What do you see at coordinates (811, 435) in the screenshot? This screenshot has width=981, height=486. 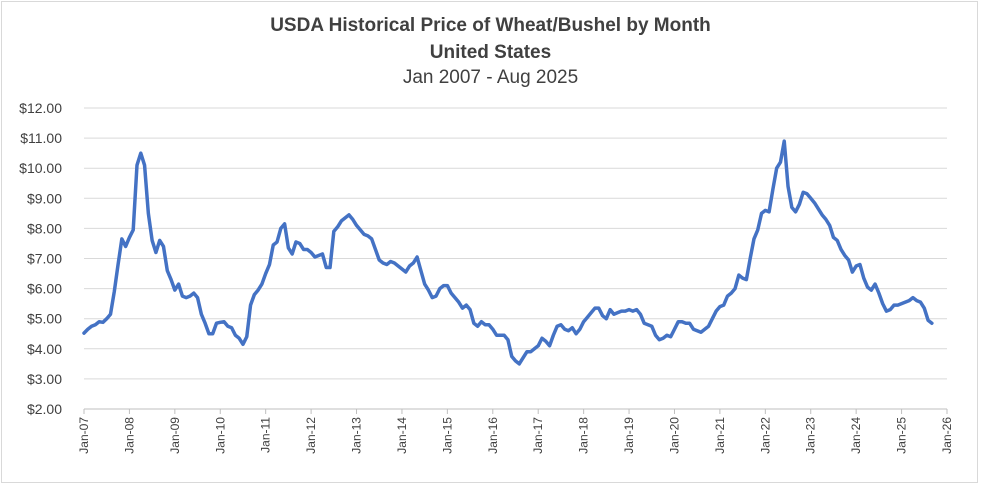 I see `x-tick-label: Jan-23` at bounding box center [811, 435].